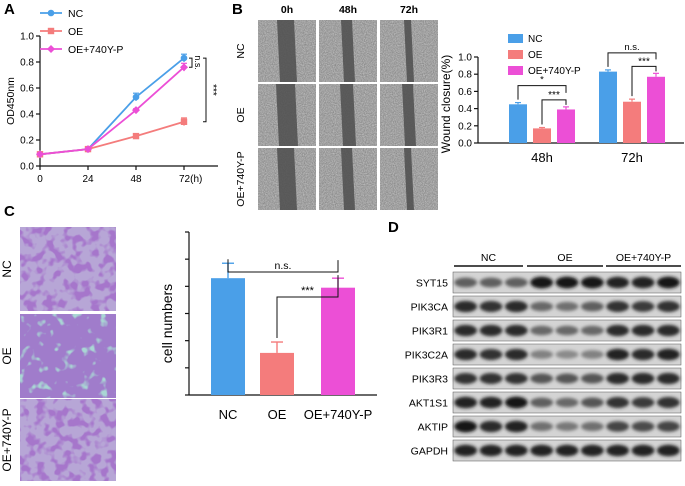 The height and width of the screenshot is (486, 685). What do you see at coordinates (446, 104) in the screenshot?
I see `b-y-axis-label: Wound closure(%)` at bounding box center [446, 104].